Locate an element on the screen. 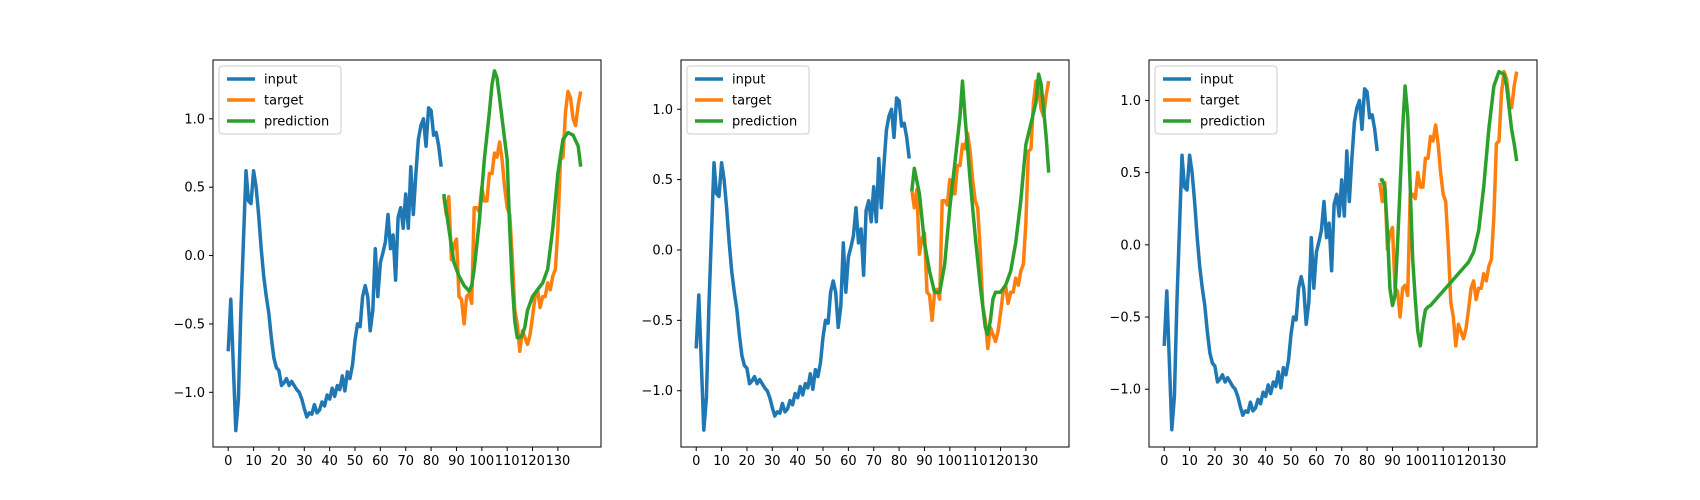  series-line-target is located at coordinates (1448, 208).